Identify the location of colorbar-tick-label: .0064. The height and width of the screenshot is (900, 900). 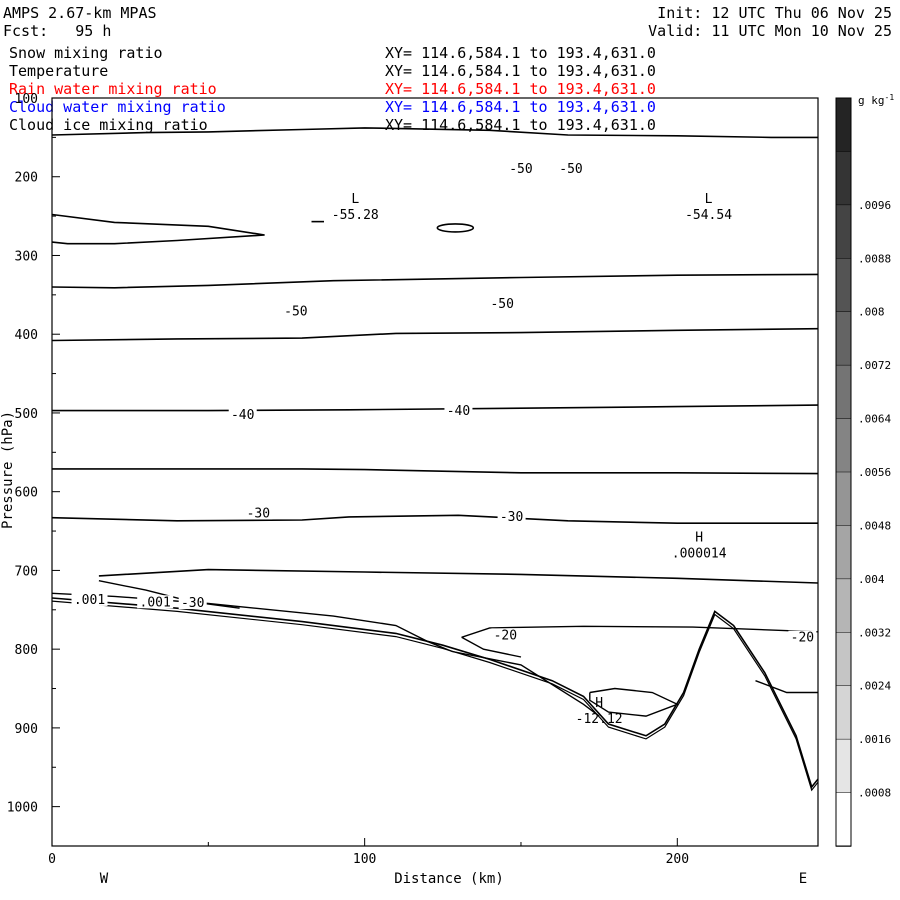
(874, 419).